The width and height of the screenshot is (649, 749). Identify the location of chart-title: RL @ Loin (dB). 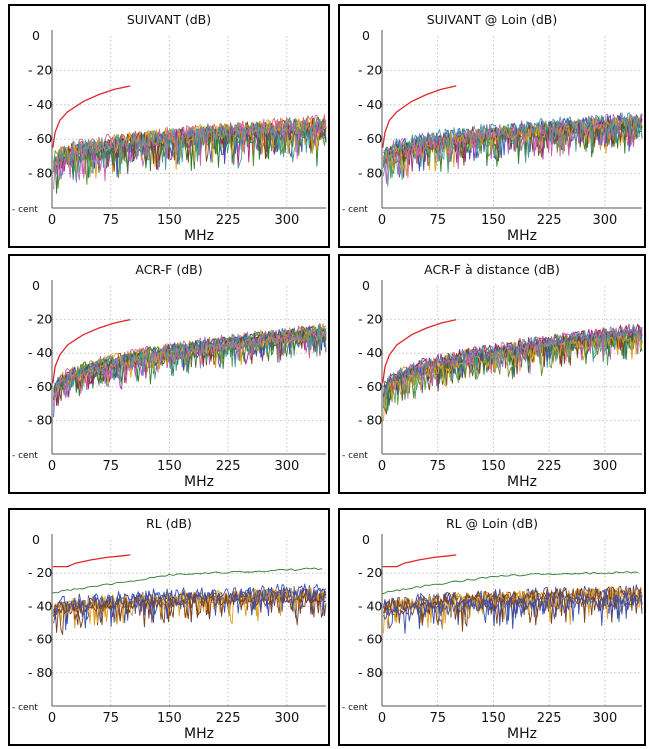
(492, 523).